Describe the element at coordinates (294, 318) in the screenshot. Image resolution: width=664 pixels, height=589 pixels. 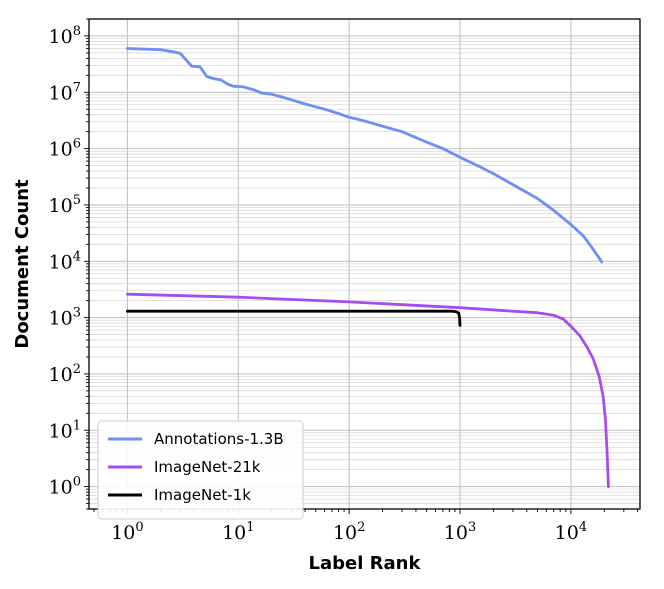
I see `series-line-imagenet-1k` at that location.